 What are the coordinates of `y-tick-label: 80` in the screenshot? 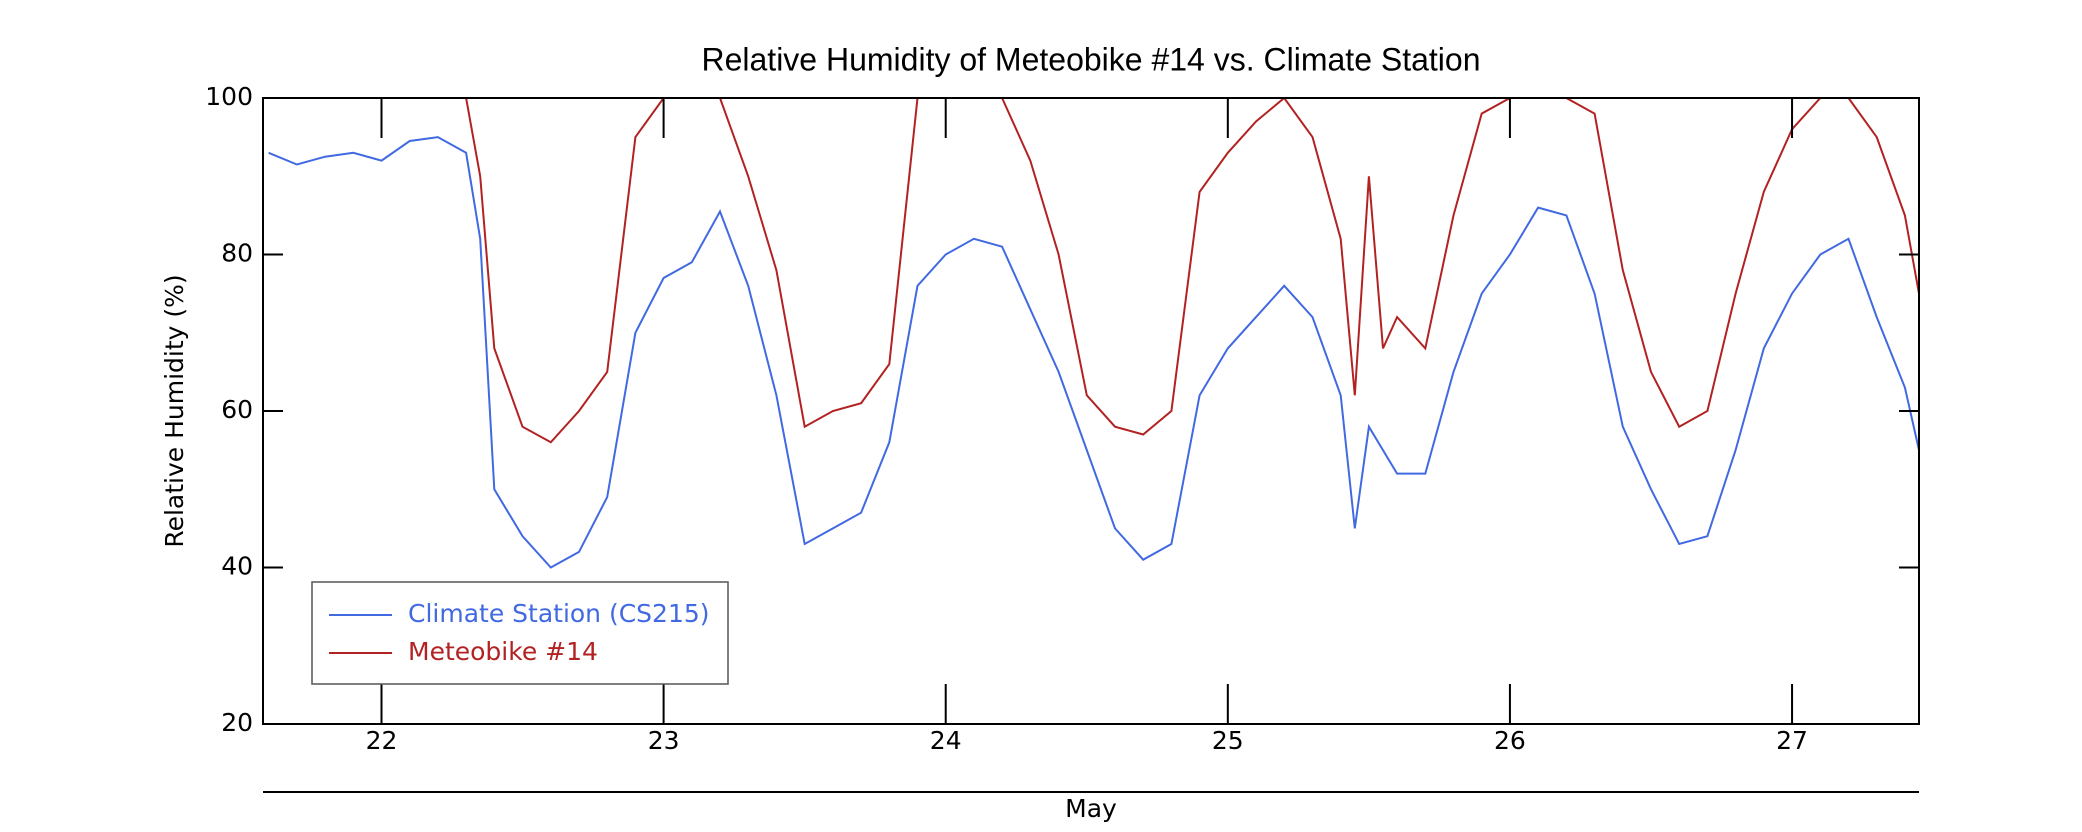 It's located at (237, 253).